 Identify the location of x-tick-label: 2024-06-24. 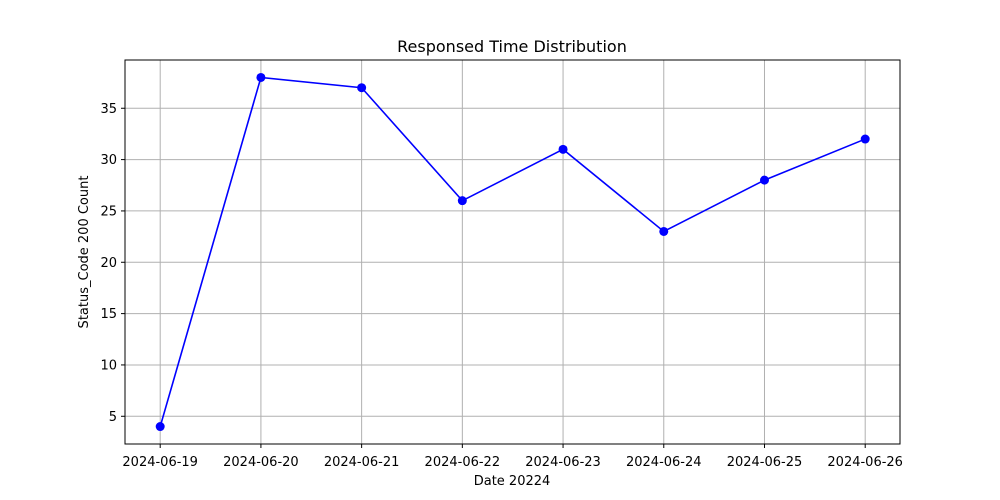
(664, 462).